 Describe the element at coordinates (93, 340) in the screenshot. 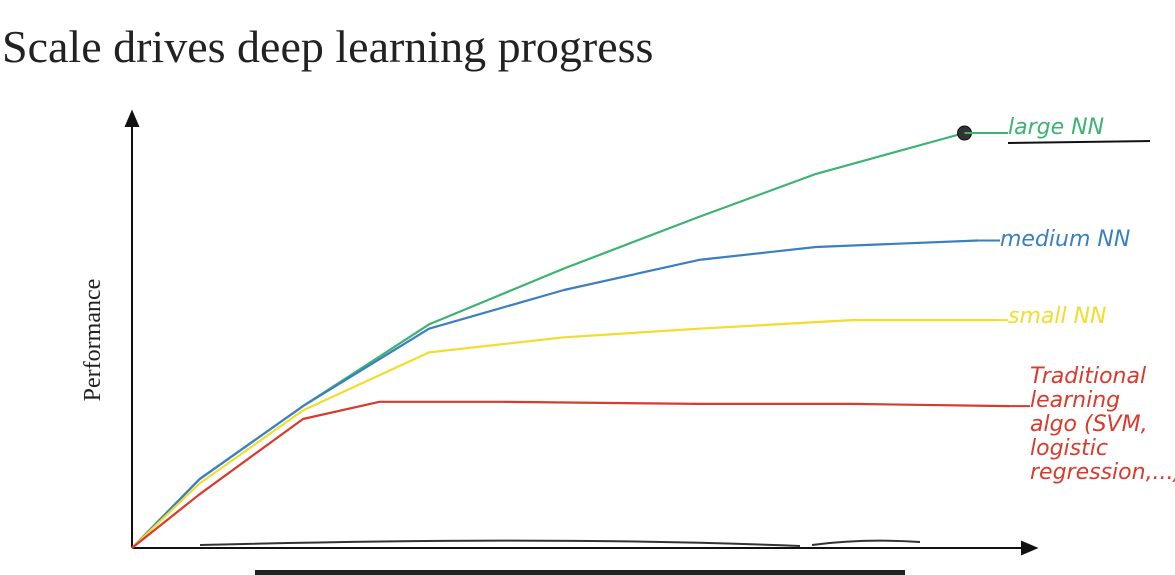

I see `y-axis-label: Performance` at that location.